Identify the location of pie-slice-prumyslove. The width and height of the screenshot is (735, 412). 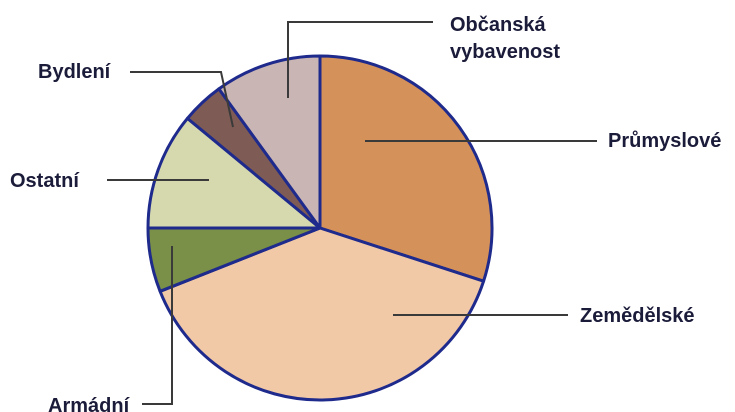
(406, 168).